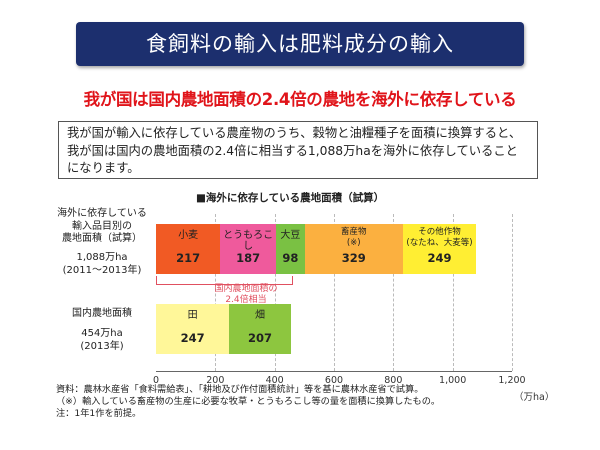  I want to click on x-tick-label: 800, so click(393, 380).